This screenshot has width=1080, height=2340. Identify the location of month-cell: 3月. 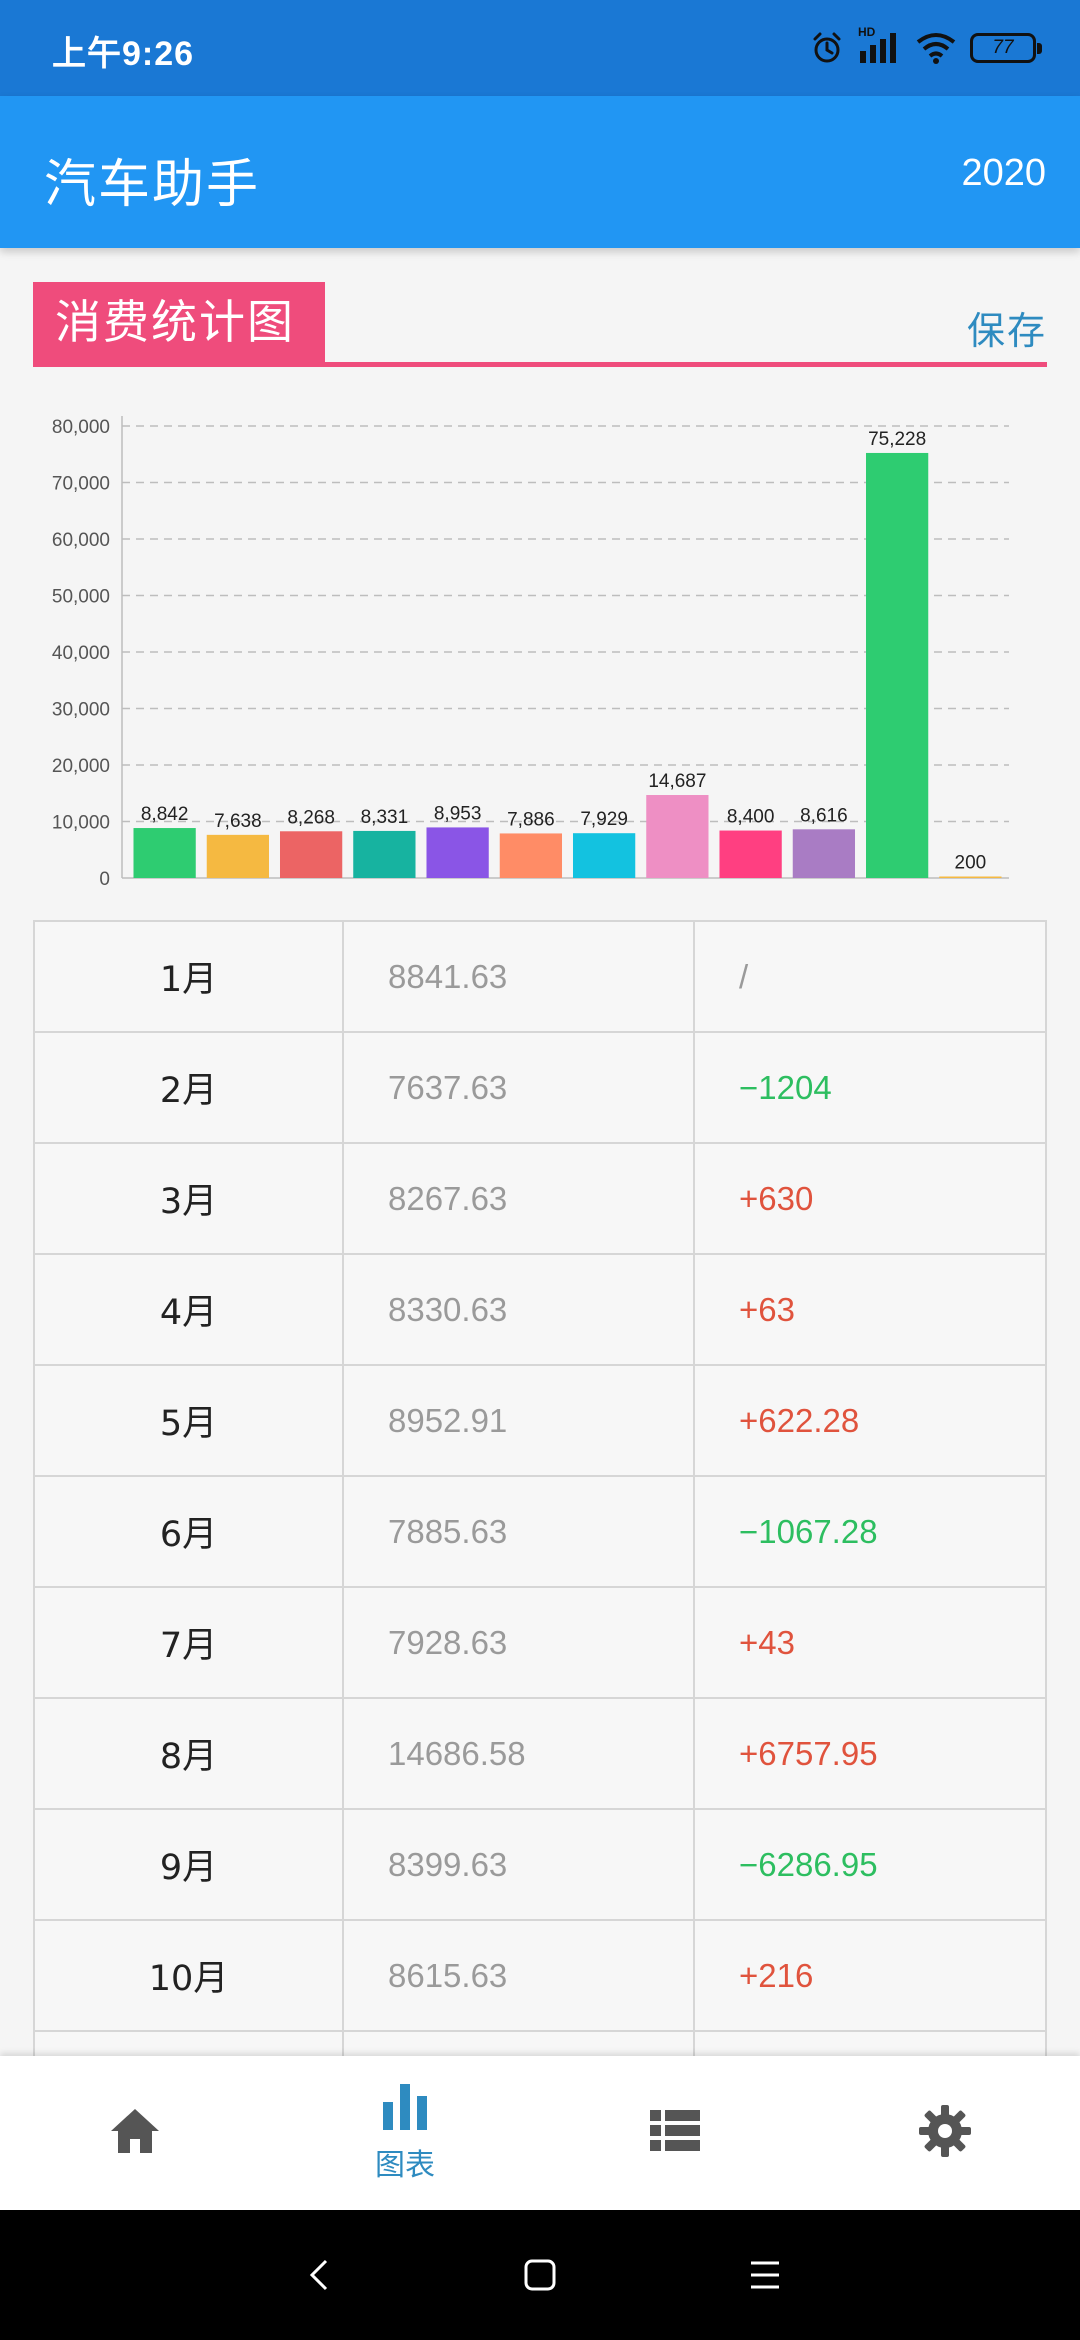
(189, 1199).